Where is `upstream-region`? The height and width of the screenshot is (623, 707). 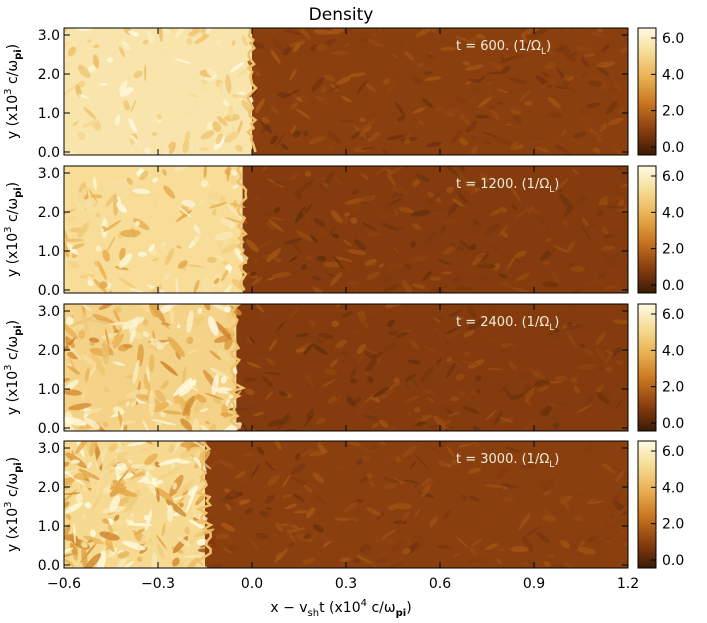 upstream-region is located at coordinates (440, 91).